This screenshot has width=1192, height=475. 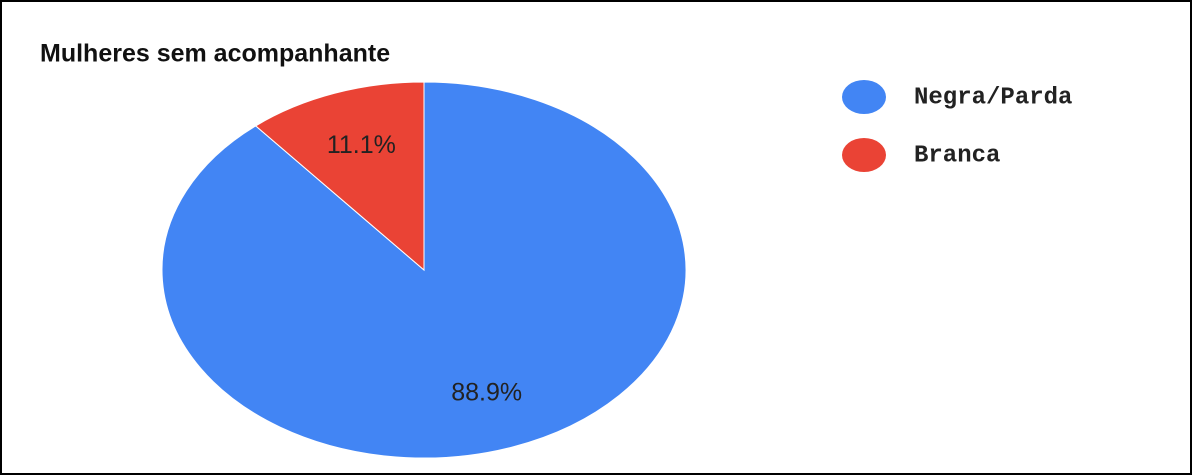 I want to click on legend-label: Branca, so click(x=957, y=155).